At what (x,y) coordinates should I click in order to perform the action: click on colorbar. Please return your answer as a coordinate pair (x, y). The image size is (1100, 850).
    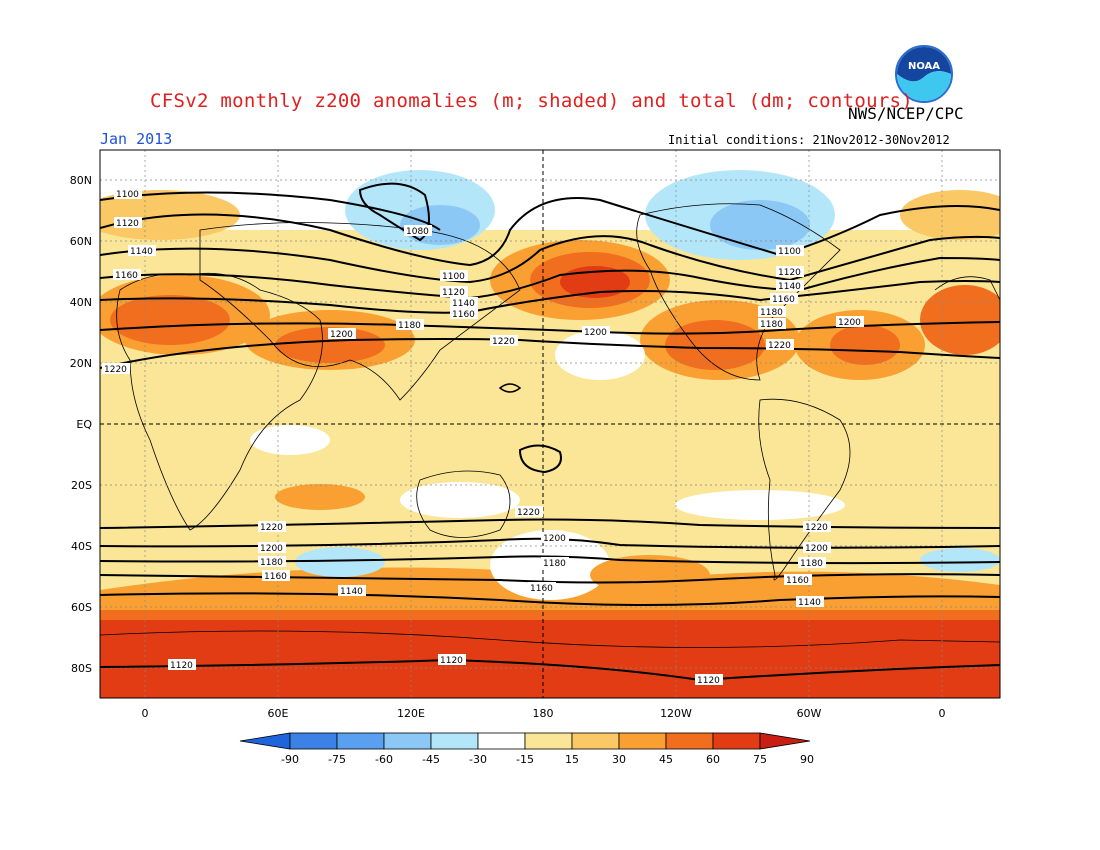
    Looking at the image, I should click on (525, 741).